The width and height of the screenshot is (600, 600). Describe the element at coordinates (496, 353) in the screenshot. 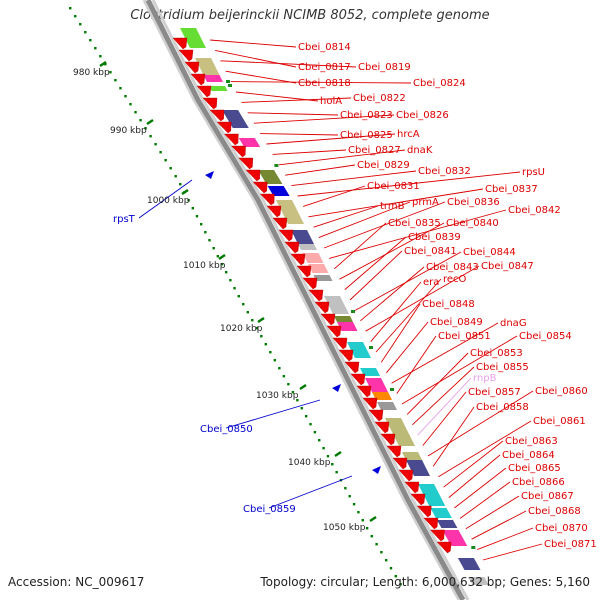

I see `gene-label: Cbei_0853` at that location.